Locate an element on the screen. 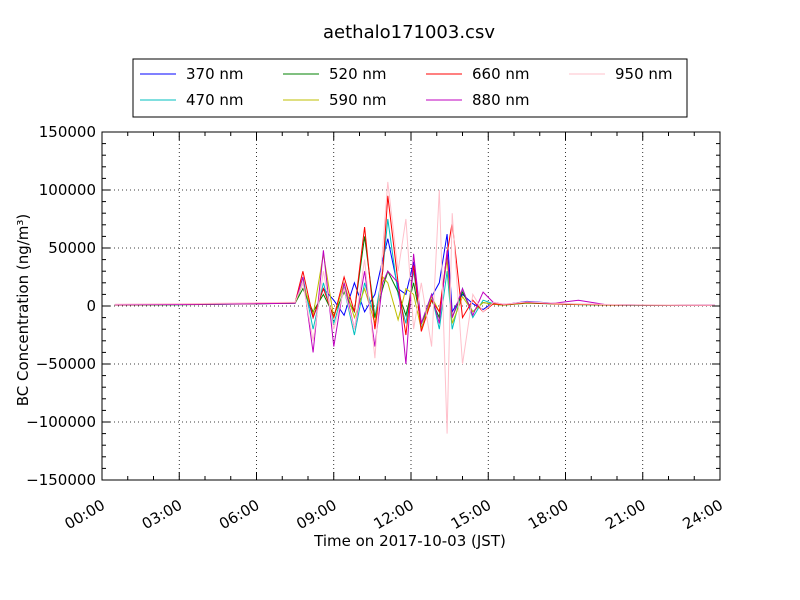  y-tick-label: 50000 is located at coordinates (72, 248).